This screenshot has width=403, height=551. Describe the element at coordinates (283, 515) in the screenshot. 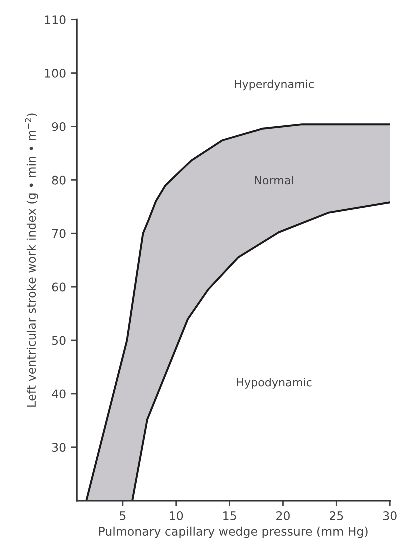

I see `x-tick-label: 20` at that location.